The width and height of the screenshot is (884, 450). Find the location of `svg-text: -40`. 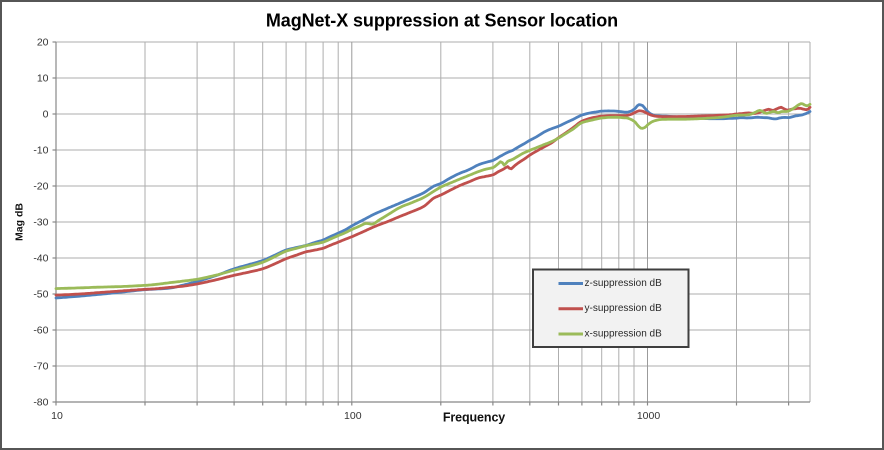

svg-text: -40 is located at coordinates (40, 259).